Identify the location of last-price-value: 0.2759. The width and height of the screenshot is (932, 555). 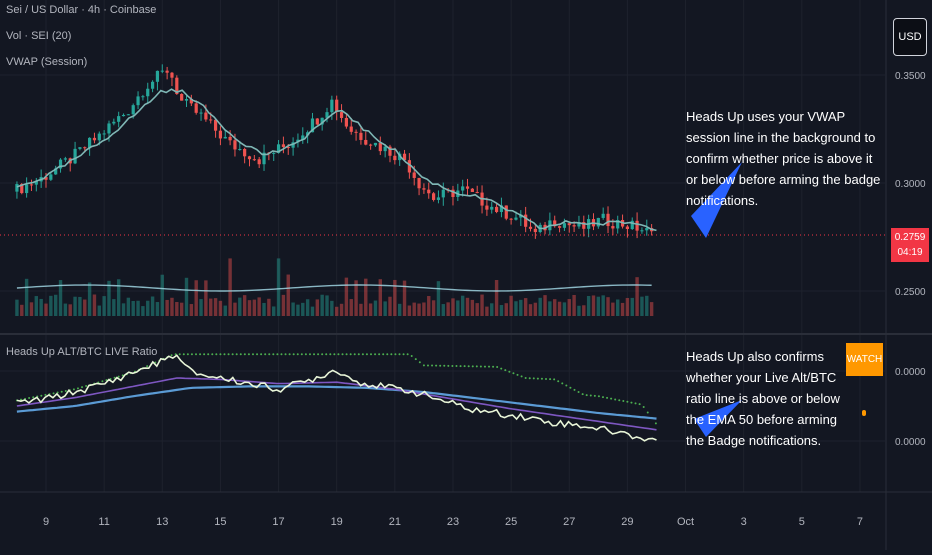
(910, 237).